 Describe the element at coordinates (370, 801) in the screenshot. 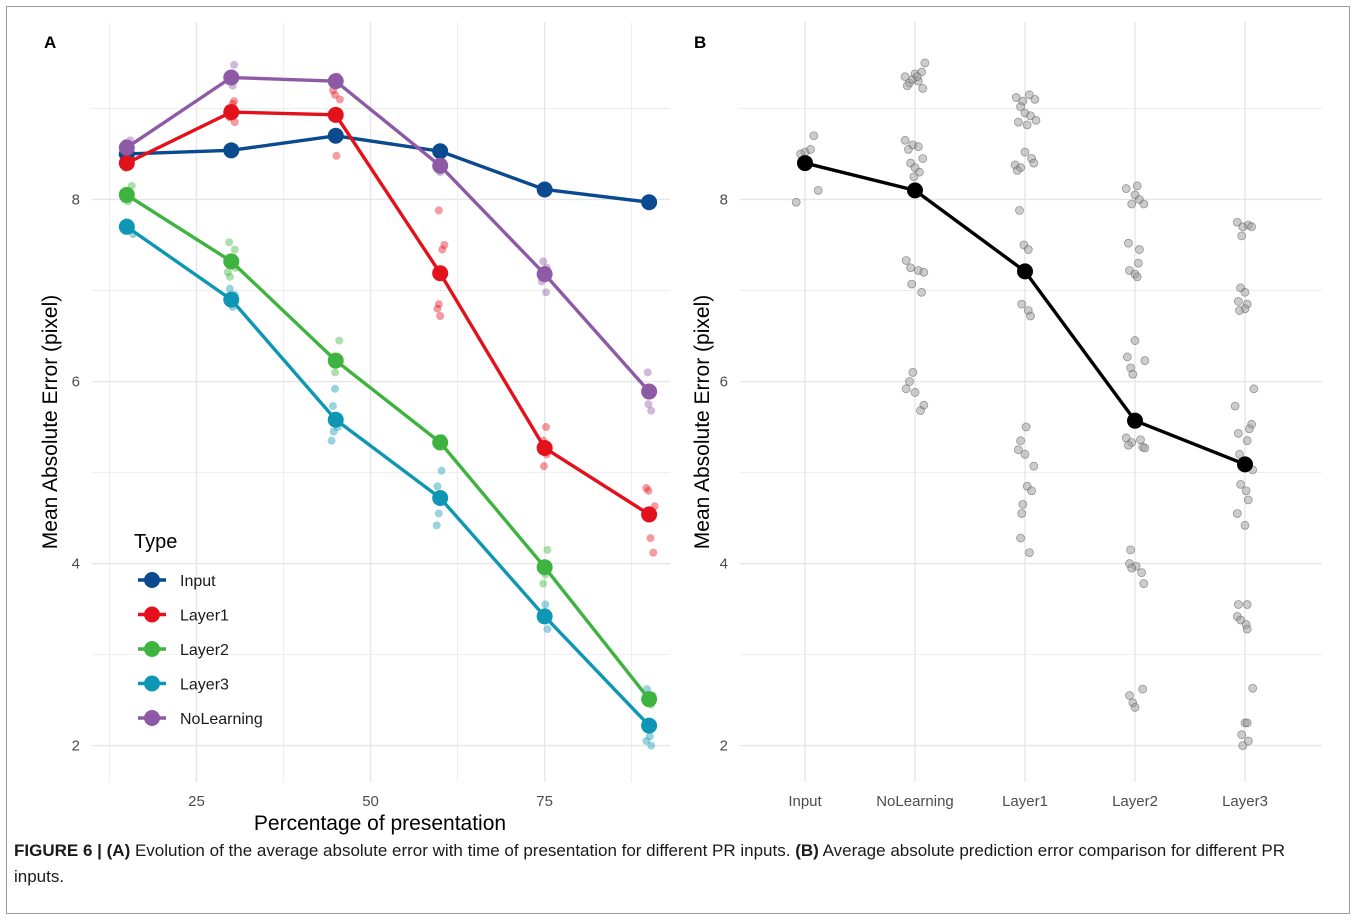

I see `x-tick-label: 50` at that location.